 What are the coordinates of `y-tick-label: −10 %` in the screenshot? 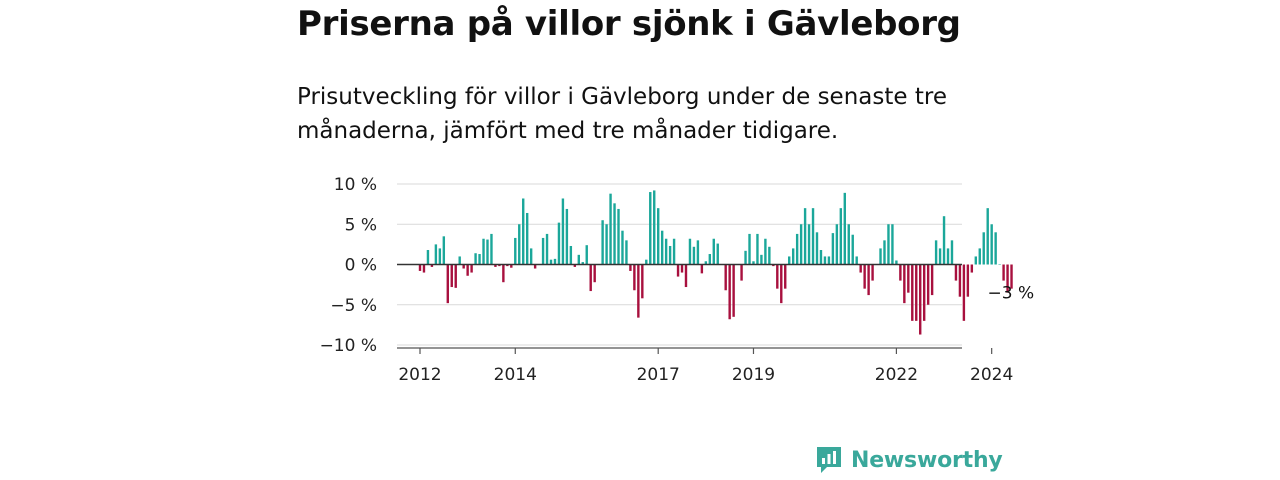 It's located at (348, 346).